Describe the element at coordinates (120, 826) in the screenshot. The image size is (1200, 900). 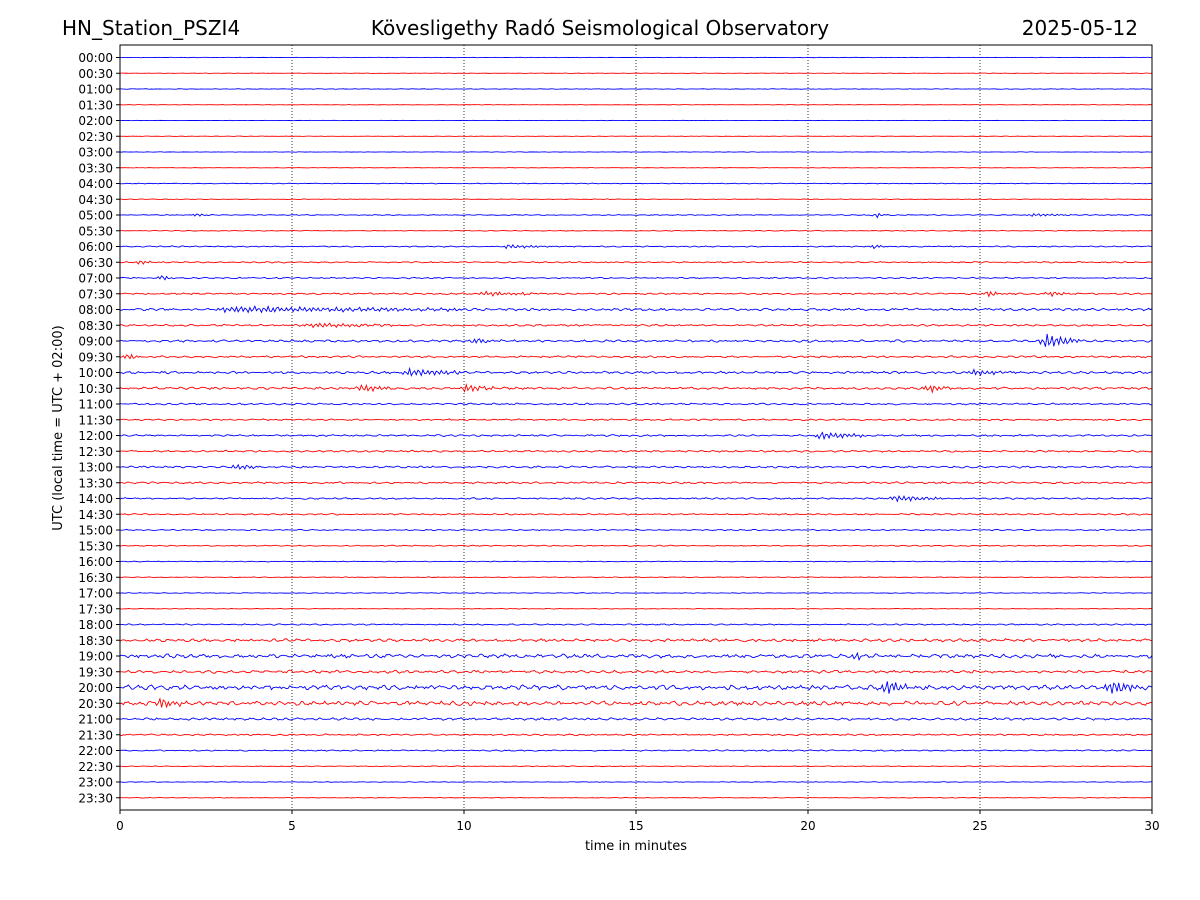
I see `x-tick-label: 0` at that location.